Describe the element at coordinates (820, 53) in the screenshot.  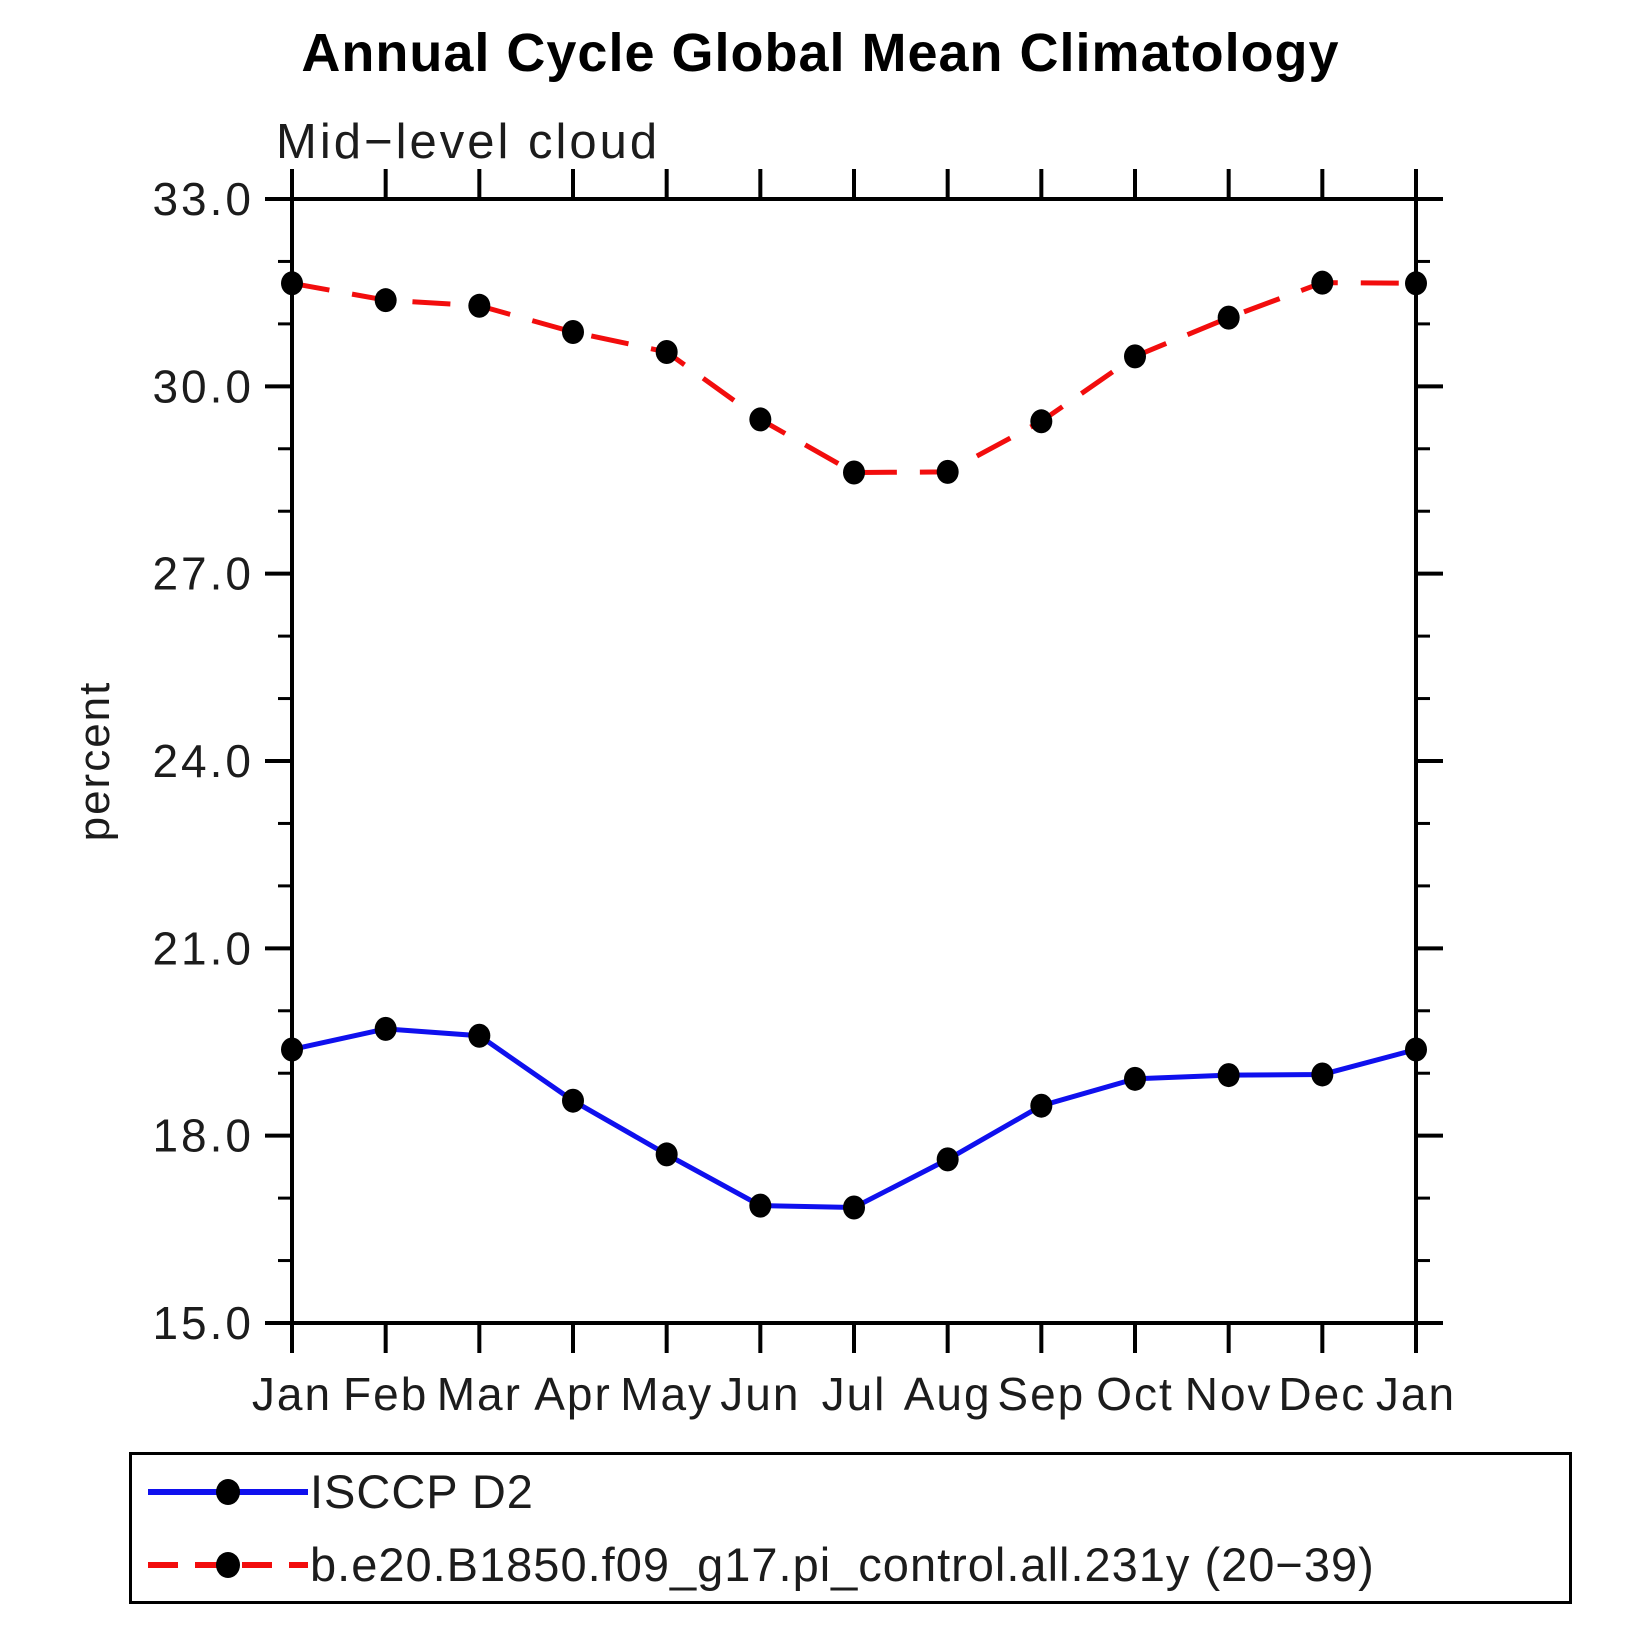
I see `chart-title: Annual Cycle Global Mean Climatology` at that location.